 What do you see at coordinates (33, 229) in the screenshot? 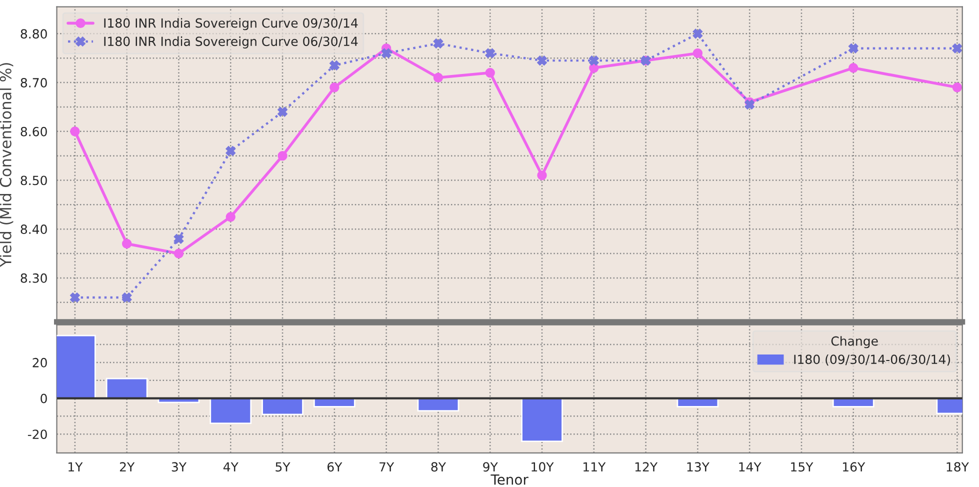
I see `y-tick-label: 8.40` at bounding box center [33, 229].